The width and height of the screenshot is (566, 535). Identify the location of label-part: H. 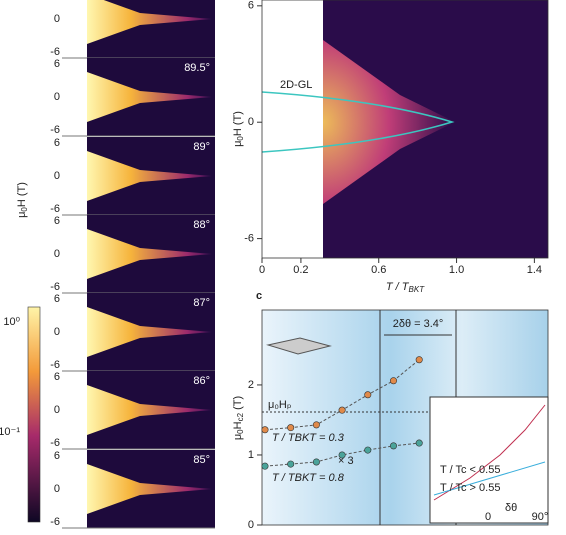
(238, 425).